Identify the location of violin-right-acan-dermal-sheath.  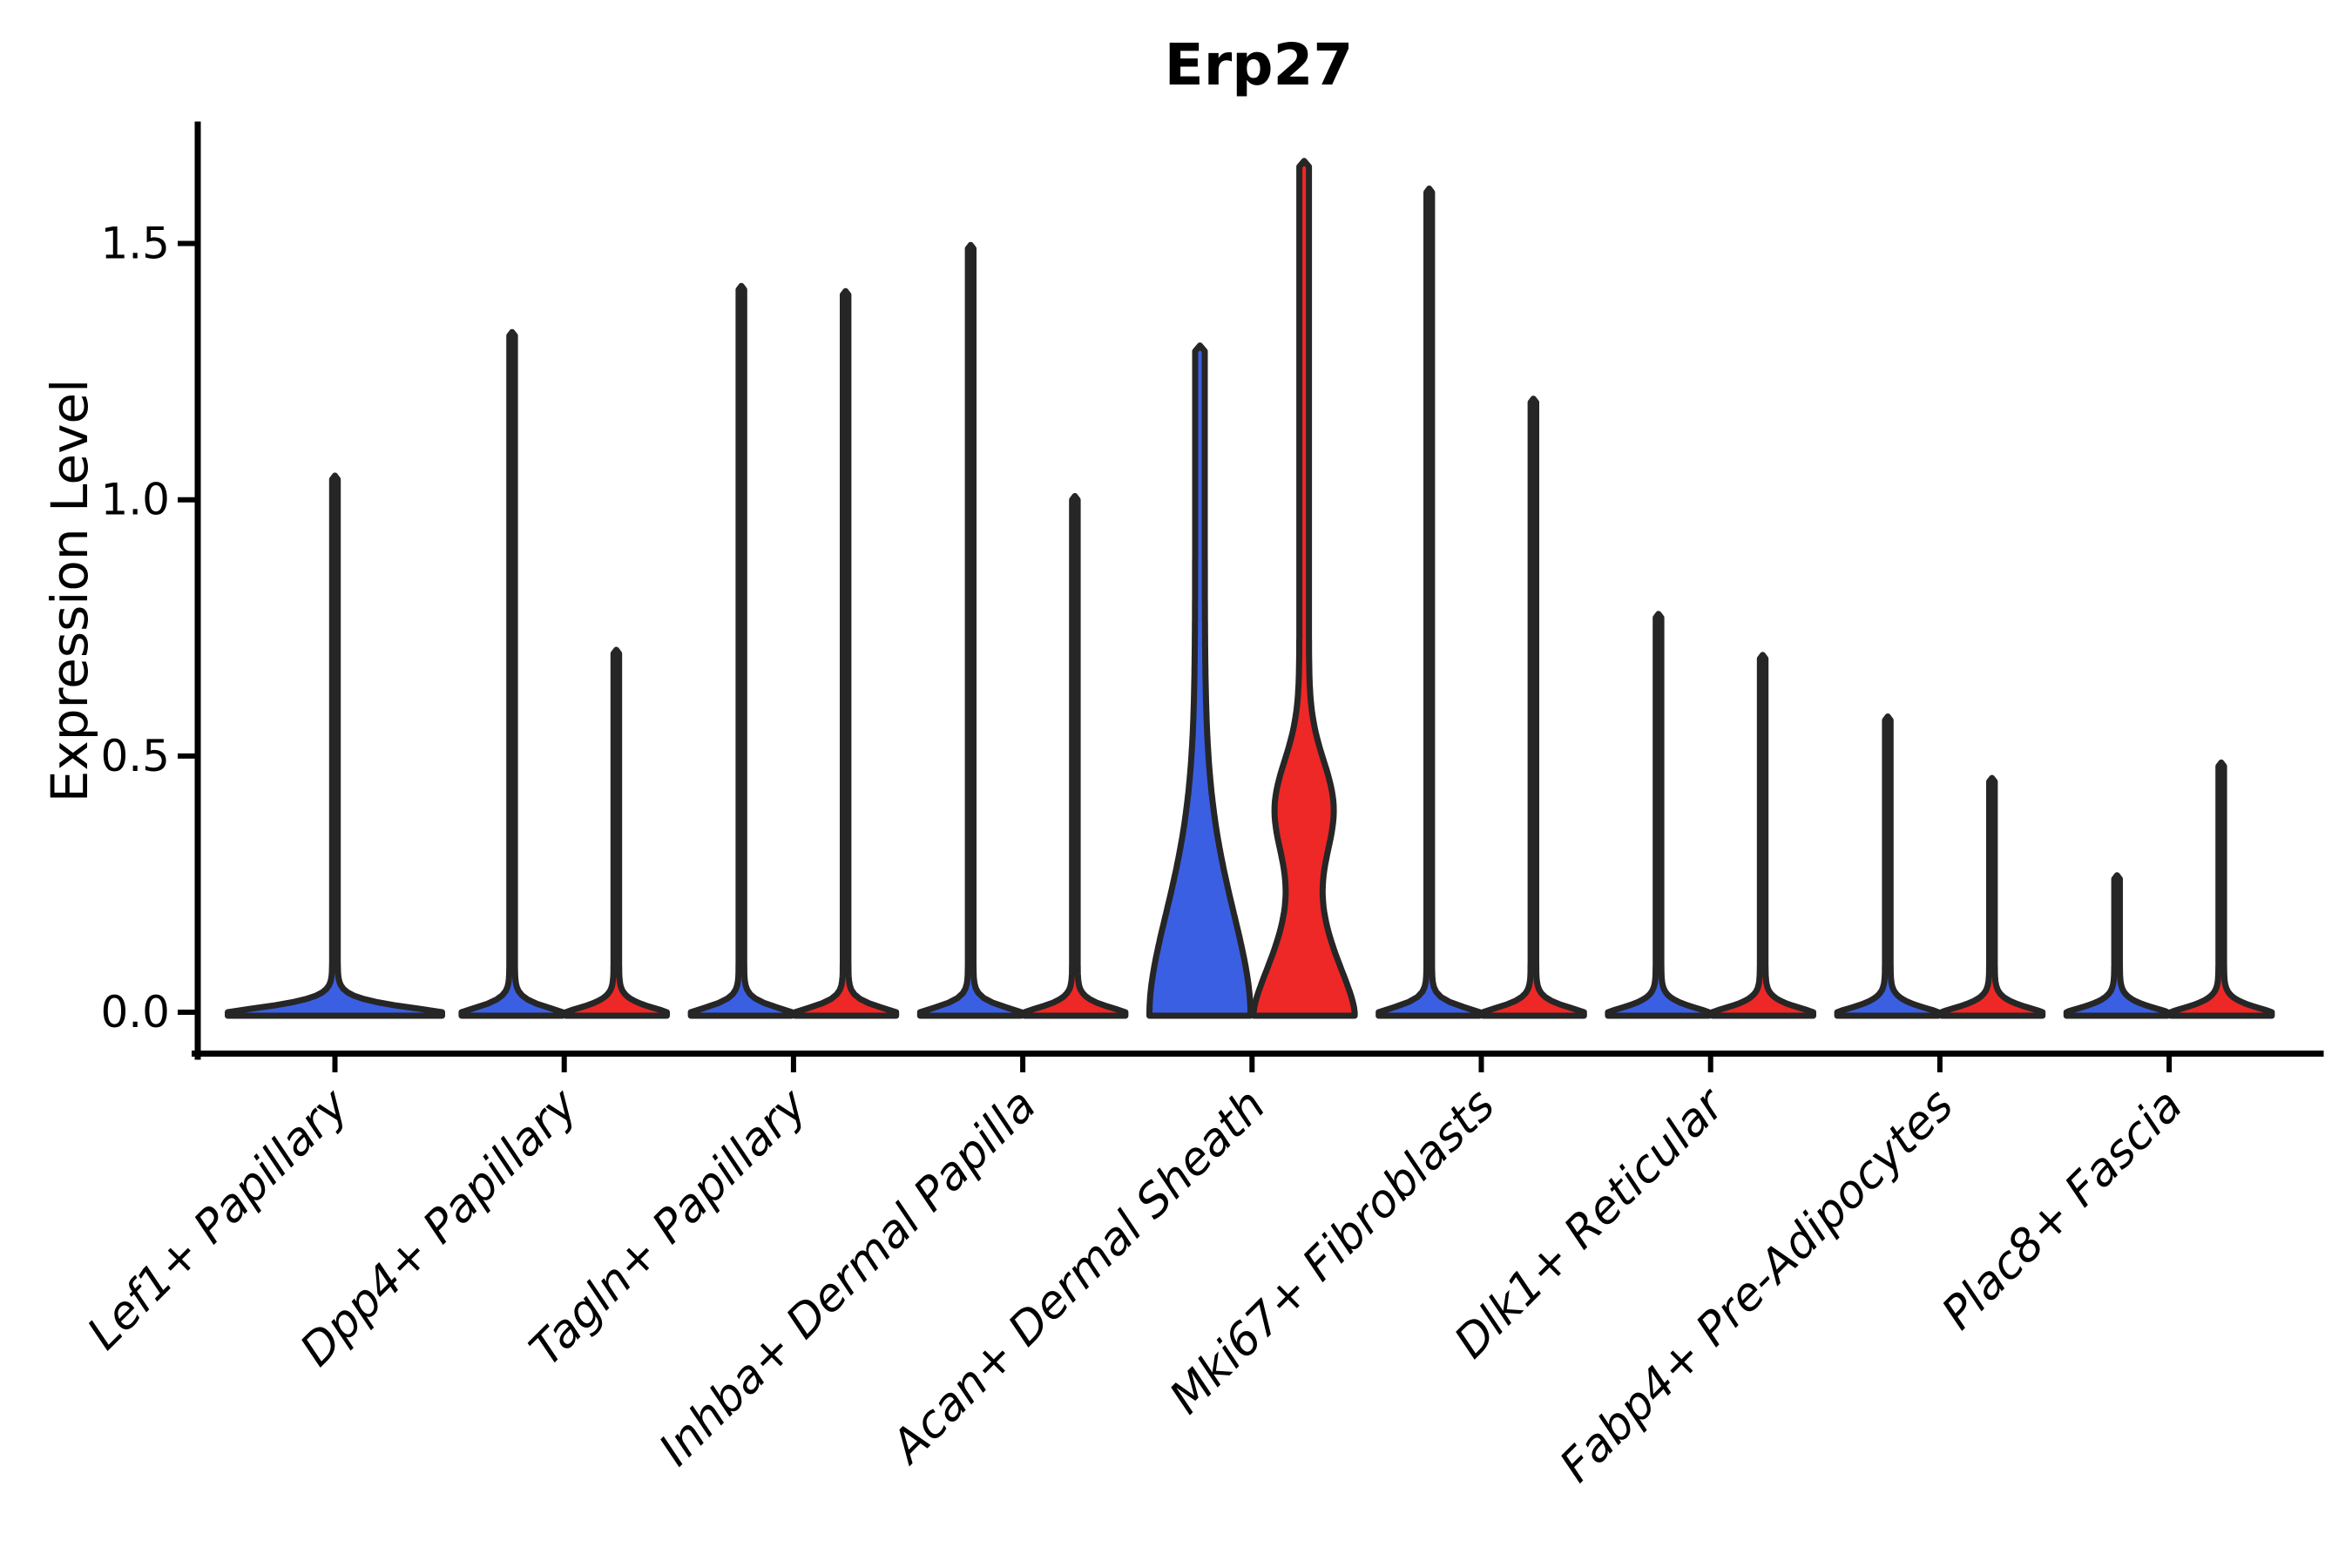
(1304, 588).